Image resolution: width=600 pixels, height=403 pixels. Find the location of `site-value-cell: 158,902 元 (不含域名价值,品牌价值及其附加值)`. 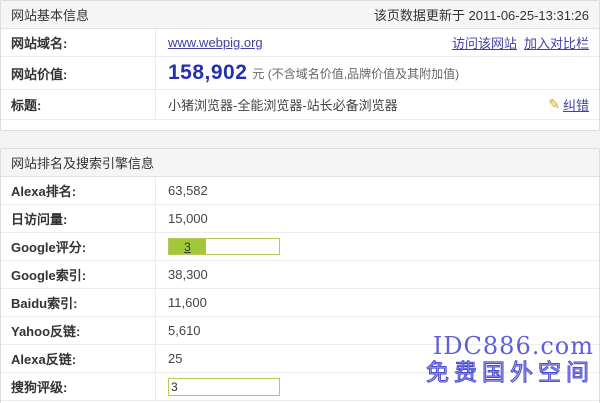

site-value-cell: 158,902 元 (不含域名价值,品牌价值及其附加值) is located at coordinates (377, 73).